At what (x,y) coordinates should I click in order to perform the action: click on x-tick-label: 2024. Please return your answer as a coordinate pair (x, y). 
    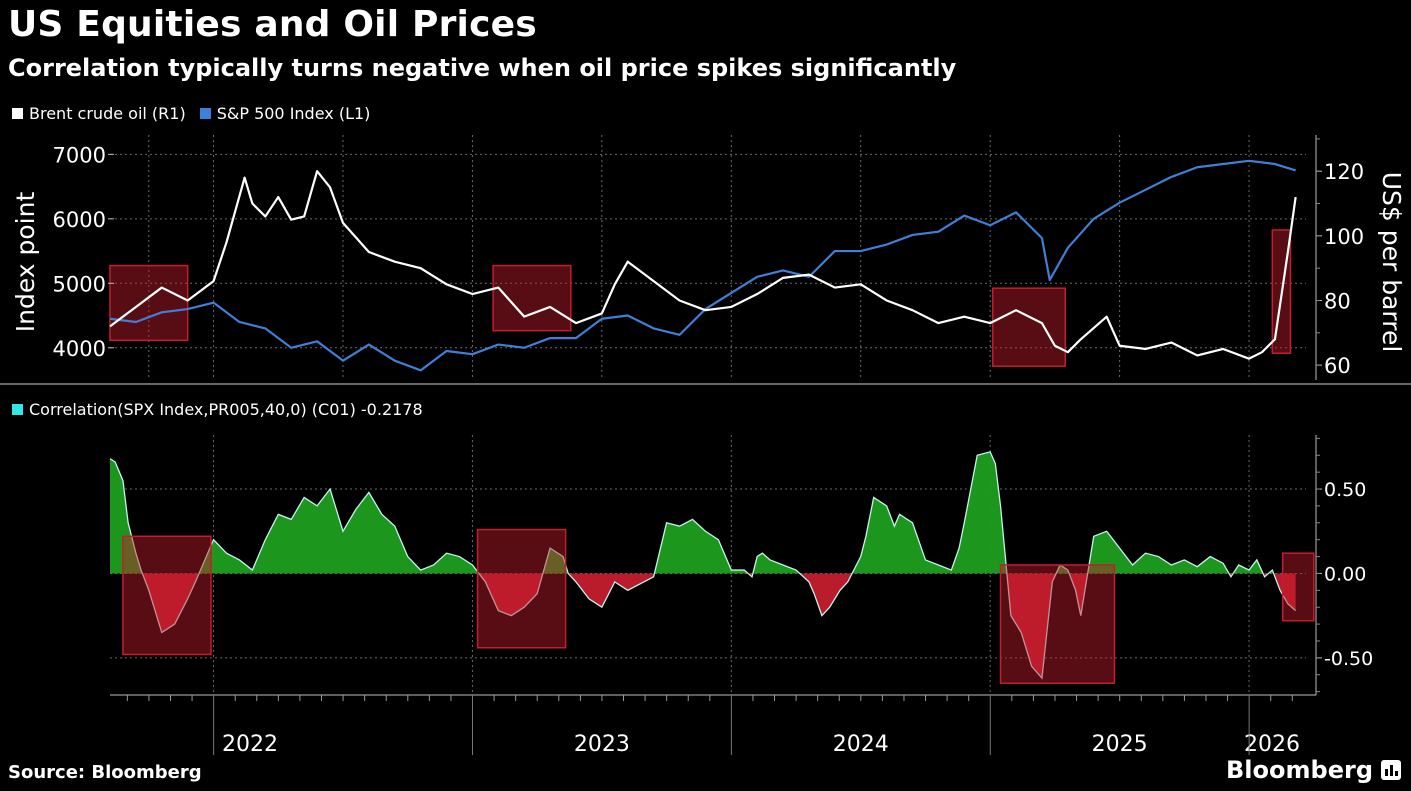
    Looking at the image, I should click on (861, 744).